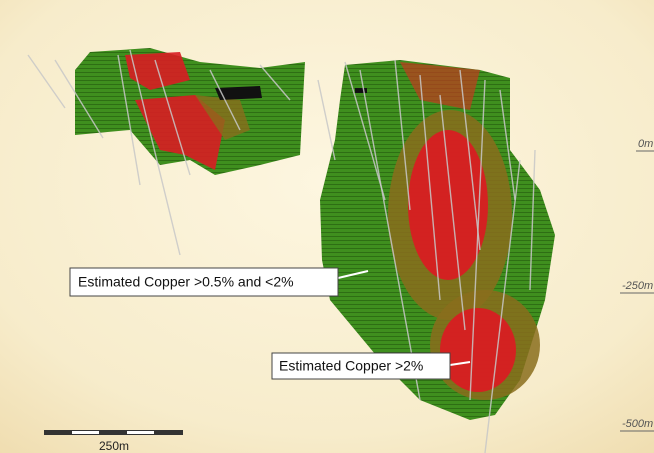 This screenshot has height=453, width=654. I want to click on left-ore-body, so click(190, 111).